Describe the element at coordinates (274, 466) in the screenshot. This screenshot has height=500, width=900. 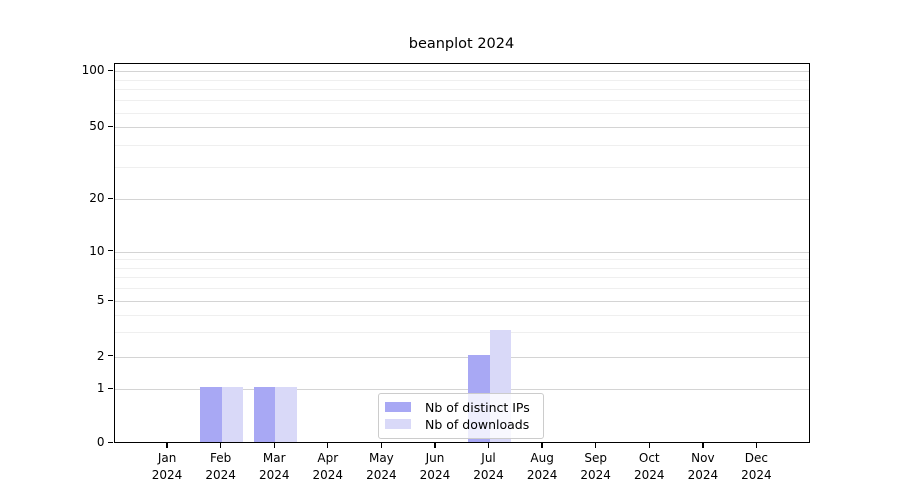
I see `x-tick-label: Mar 2024` at that location.